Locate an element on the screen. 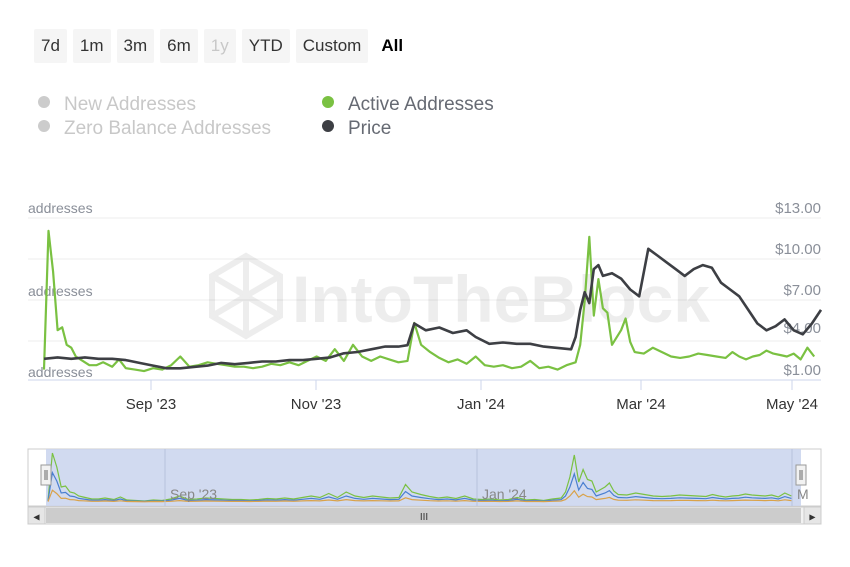 The image size is (850, 567). navigator: Sep '23 Jan '24 M is located at coordinates (424, 477).